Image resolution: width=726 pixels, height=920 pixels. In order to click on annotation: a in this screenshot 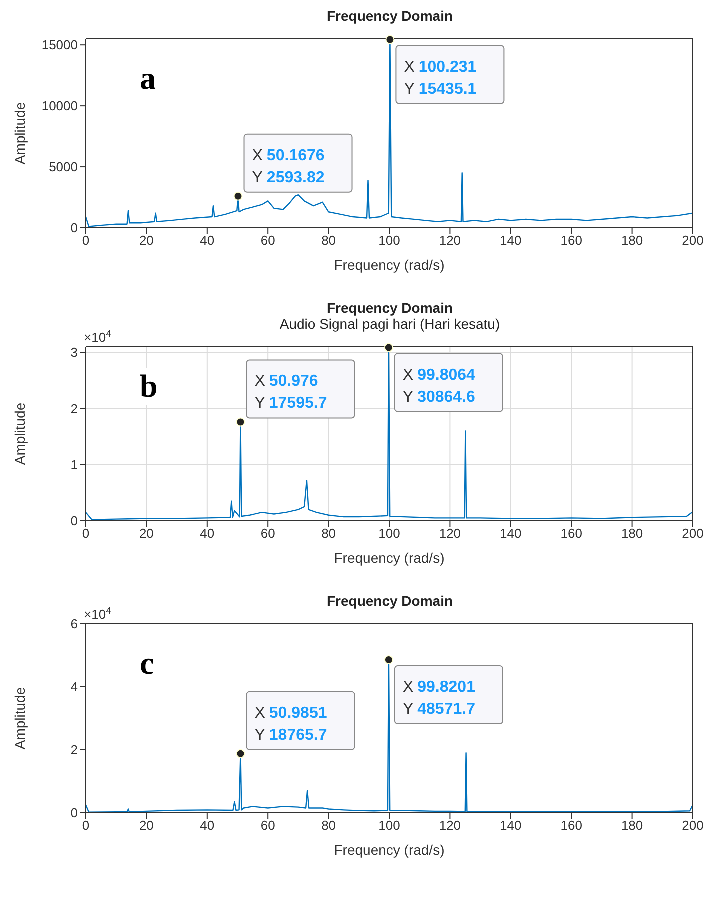, I will do `click(148, 78)`.